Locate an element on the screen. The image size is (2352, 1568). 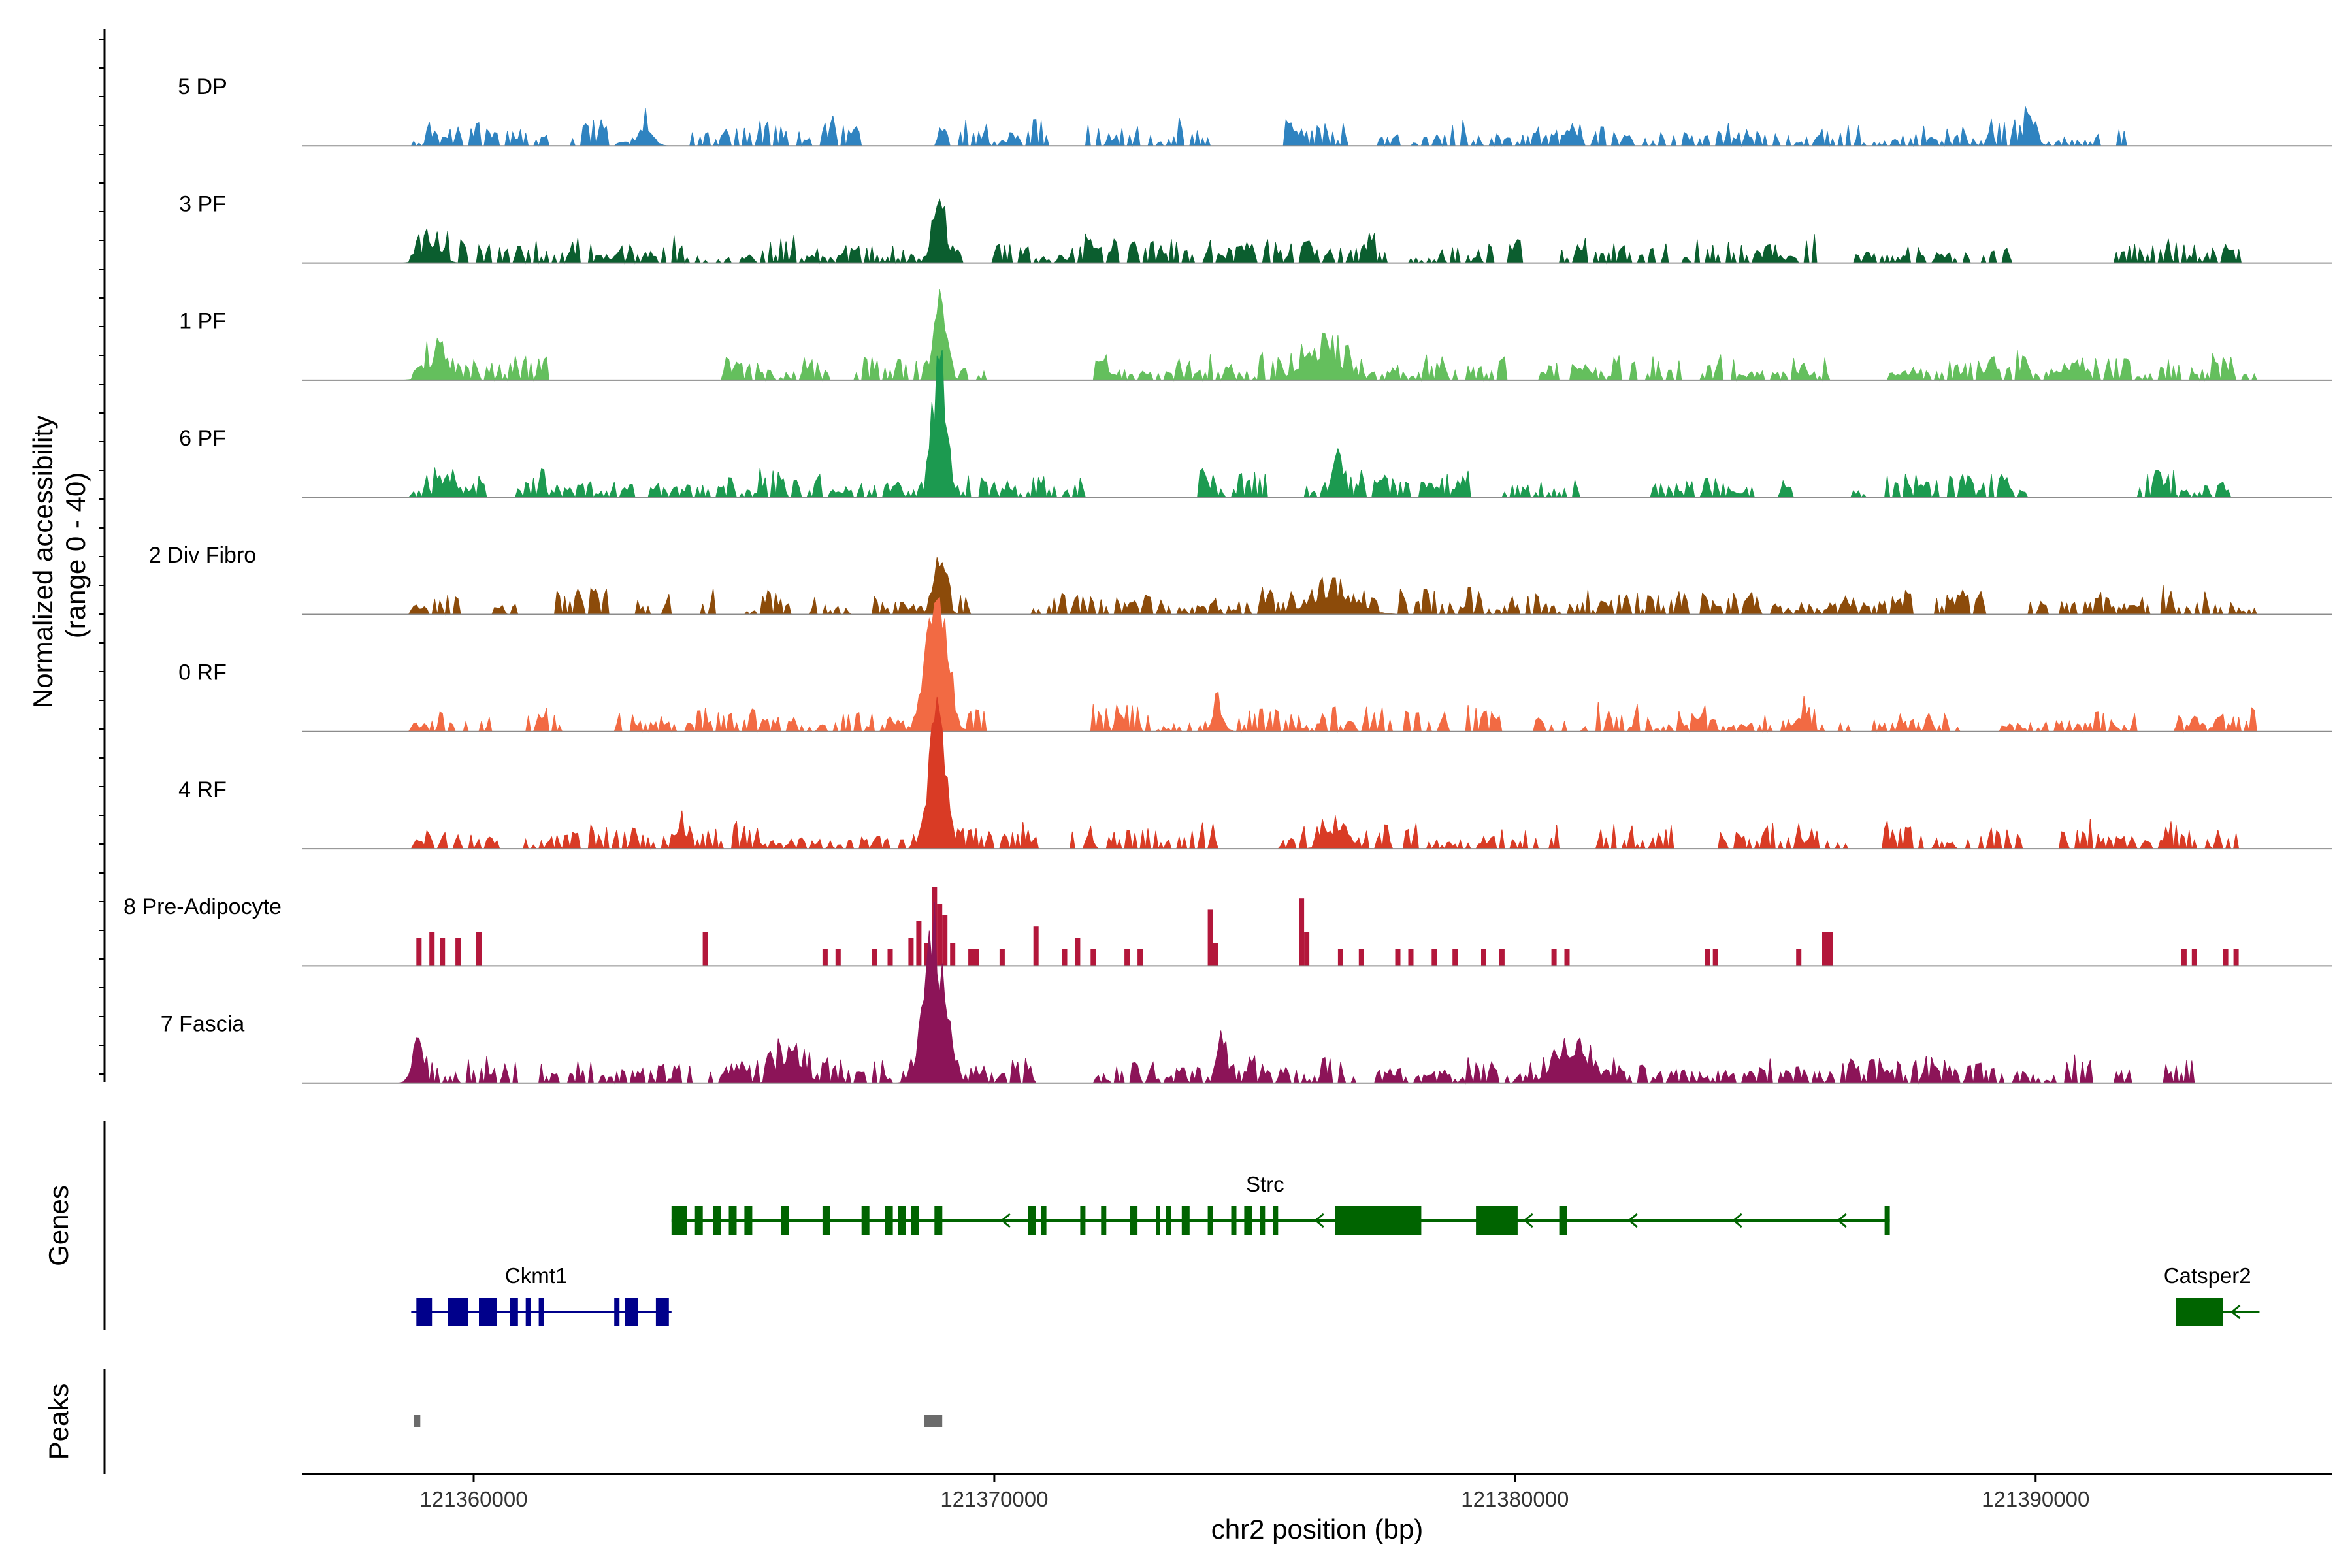
x-axis-ticks: 121360000 121370000 121380000 121390000 is located at coordinates (1254, 1492).